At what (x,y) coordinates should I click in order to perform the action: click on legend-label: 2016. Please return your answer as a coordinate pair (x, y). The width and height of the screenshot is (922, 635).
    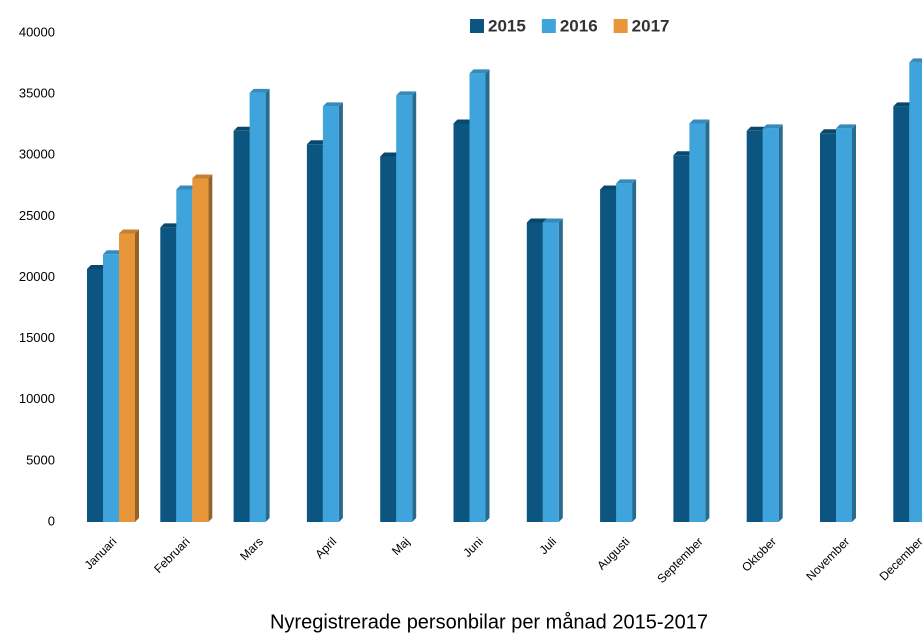
    Looking at the image, I should click on (579, 25).